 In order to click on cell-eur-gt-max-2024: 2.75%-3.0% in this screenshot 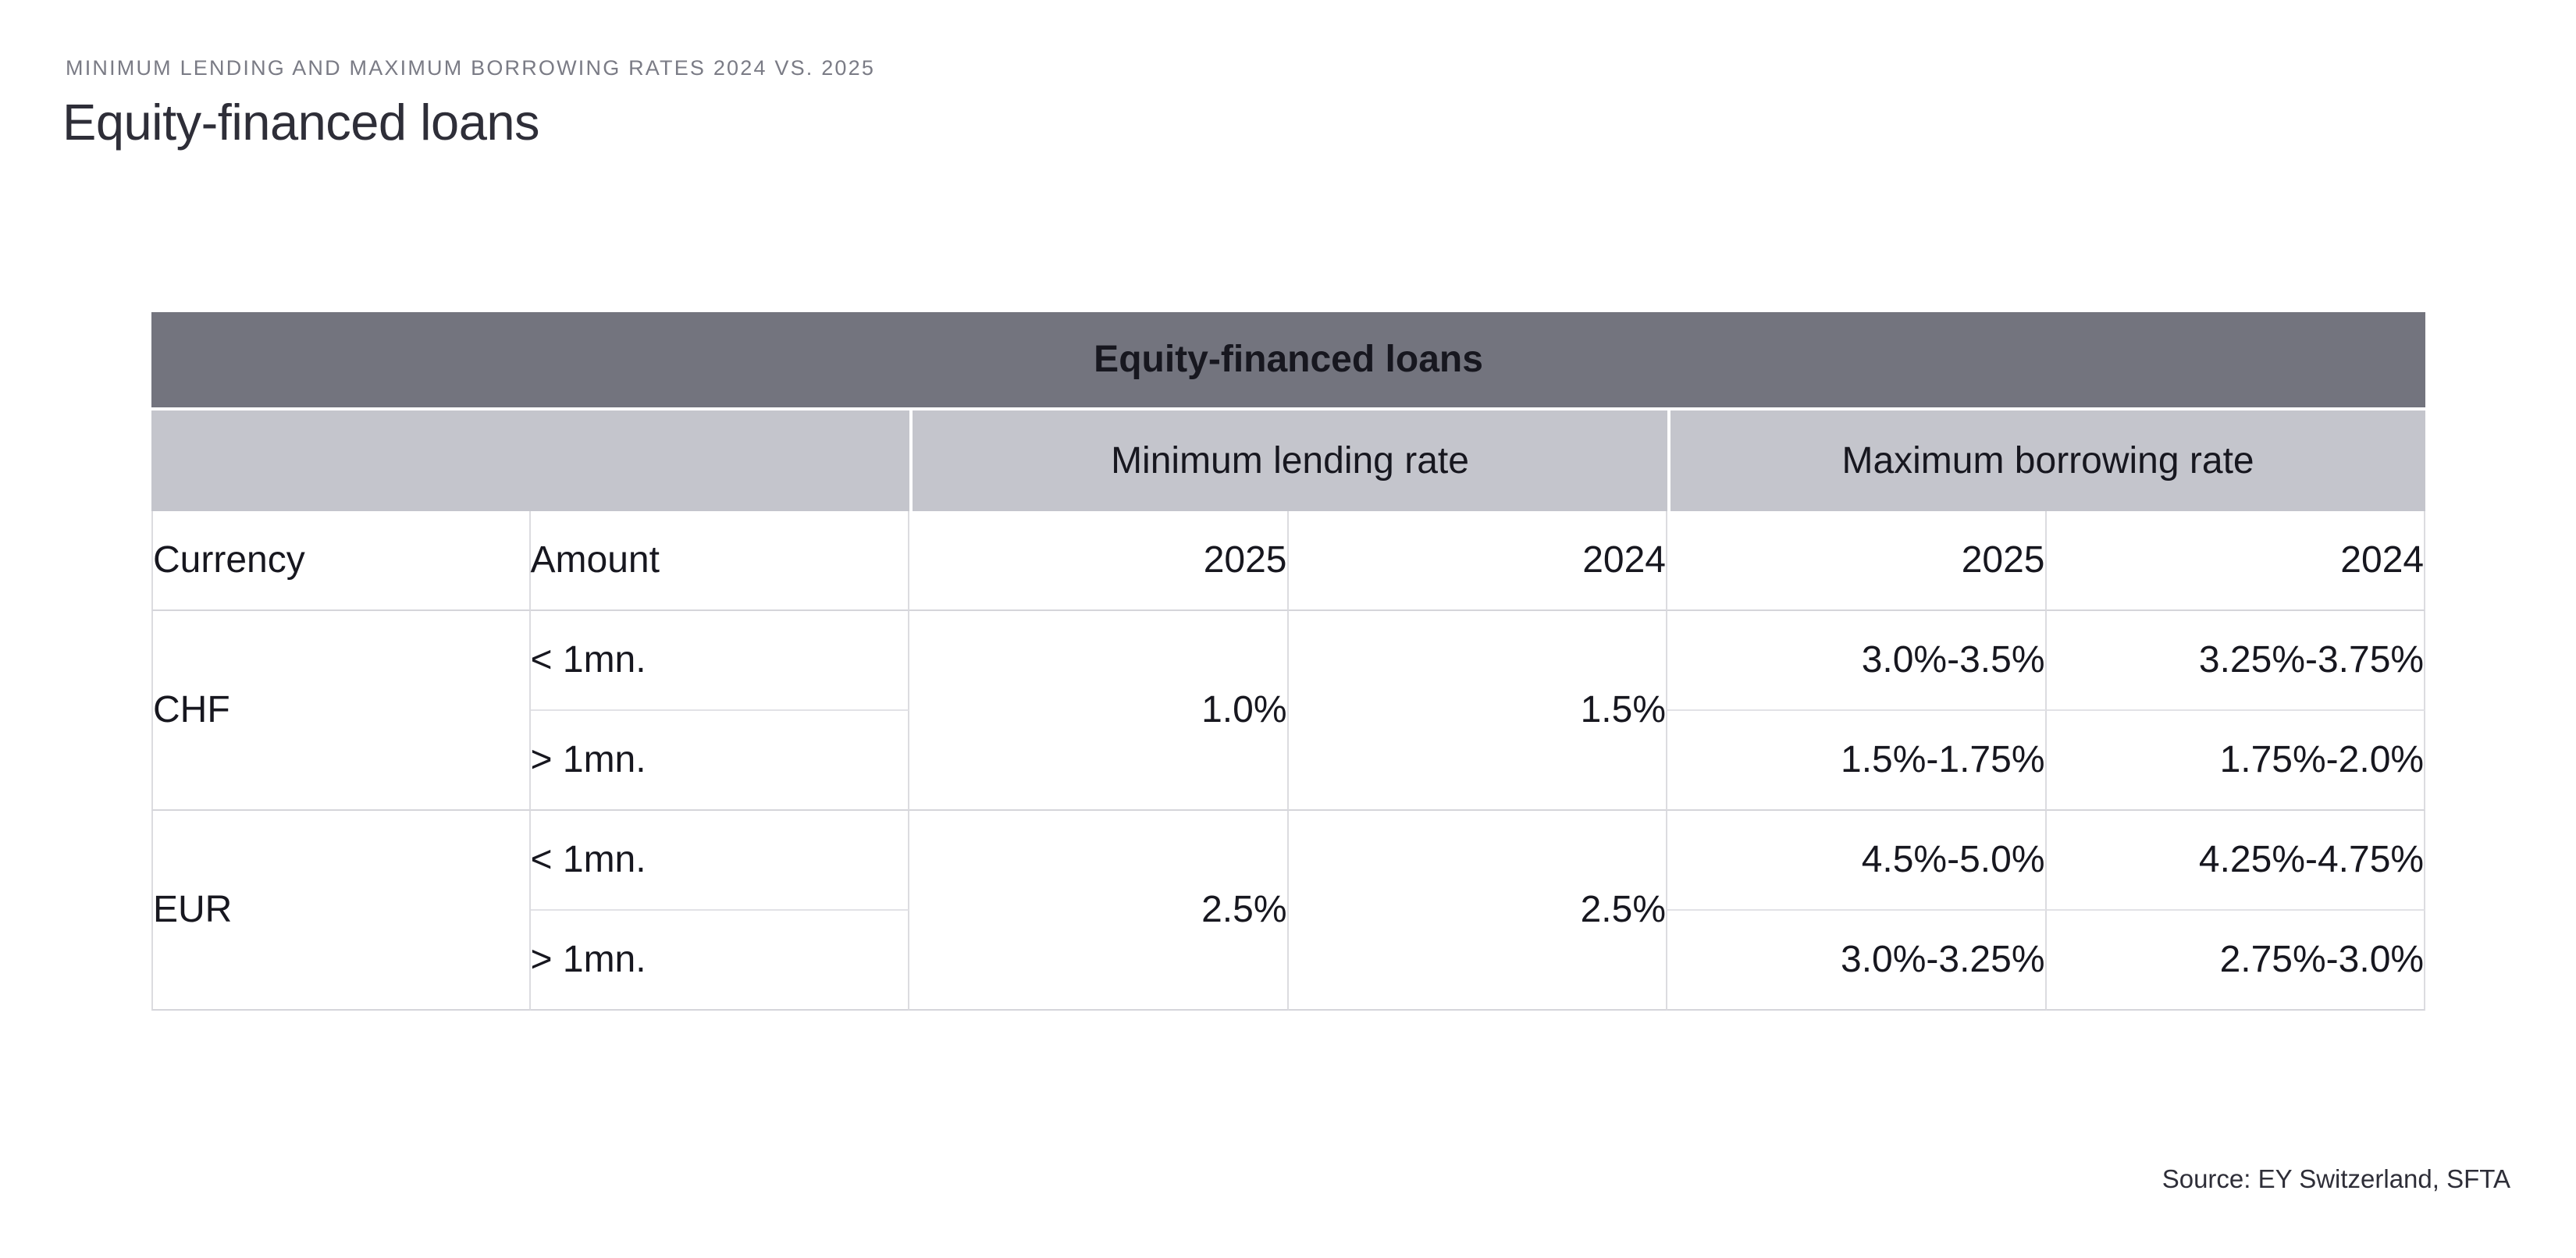, I will do `click(2236, 961)`.